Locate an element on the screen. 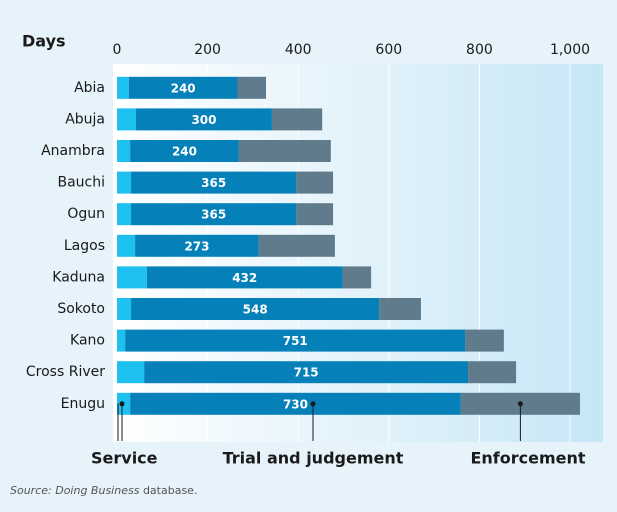 This screenshot has height=512, width=617. value-label: 730 is located at coordinates (295, 404).